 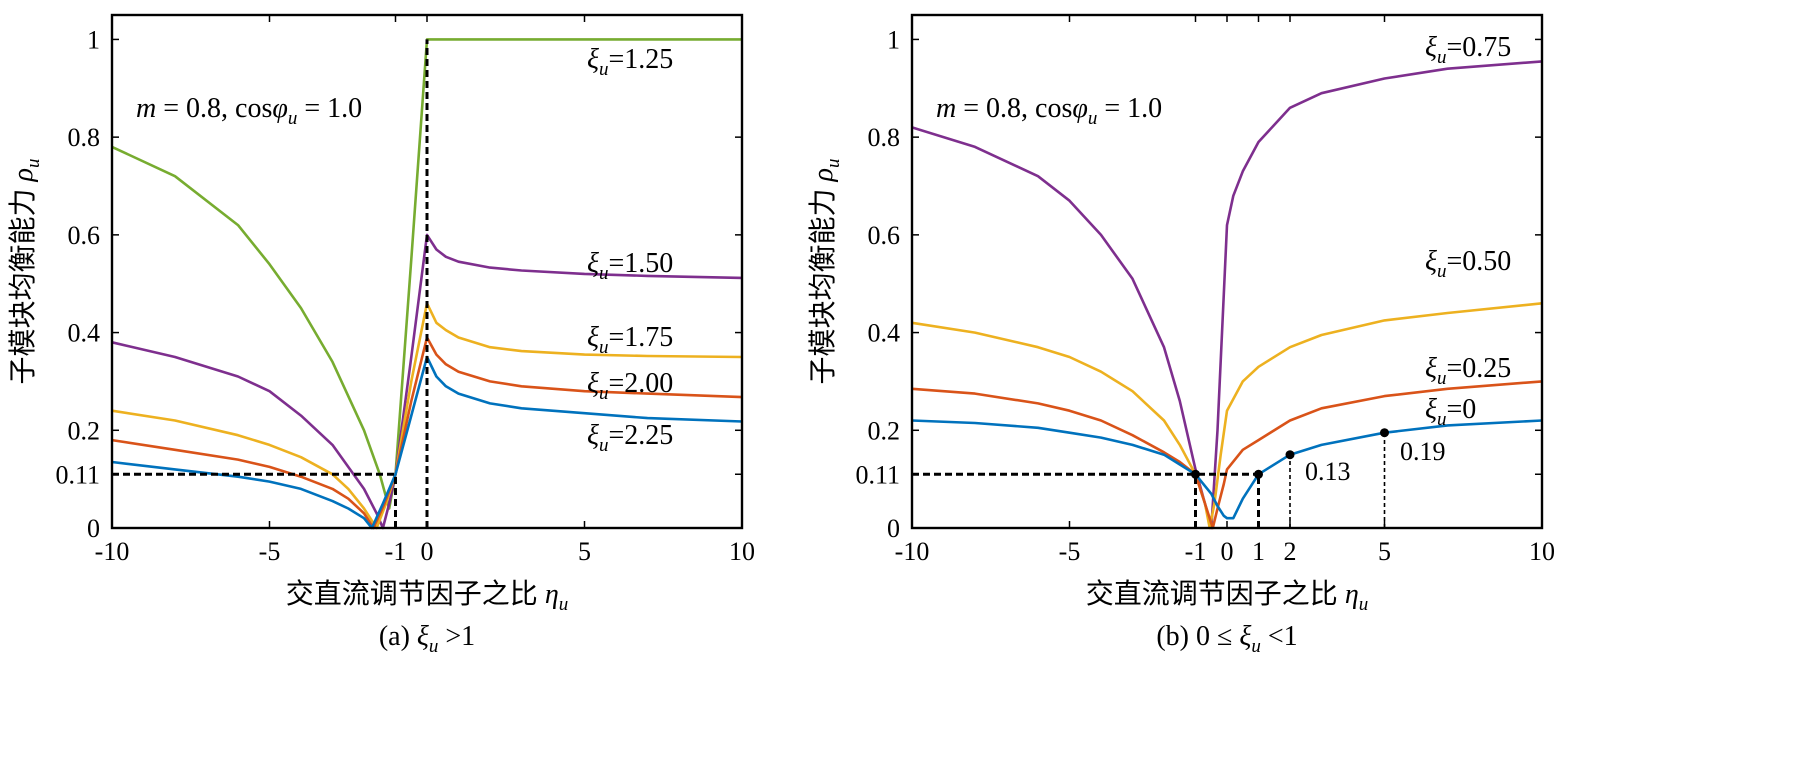 I want to click on series-line-2.25, so click(x=427, y=442).